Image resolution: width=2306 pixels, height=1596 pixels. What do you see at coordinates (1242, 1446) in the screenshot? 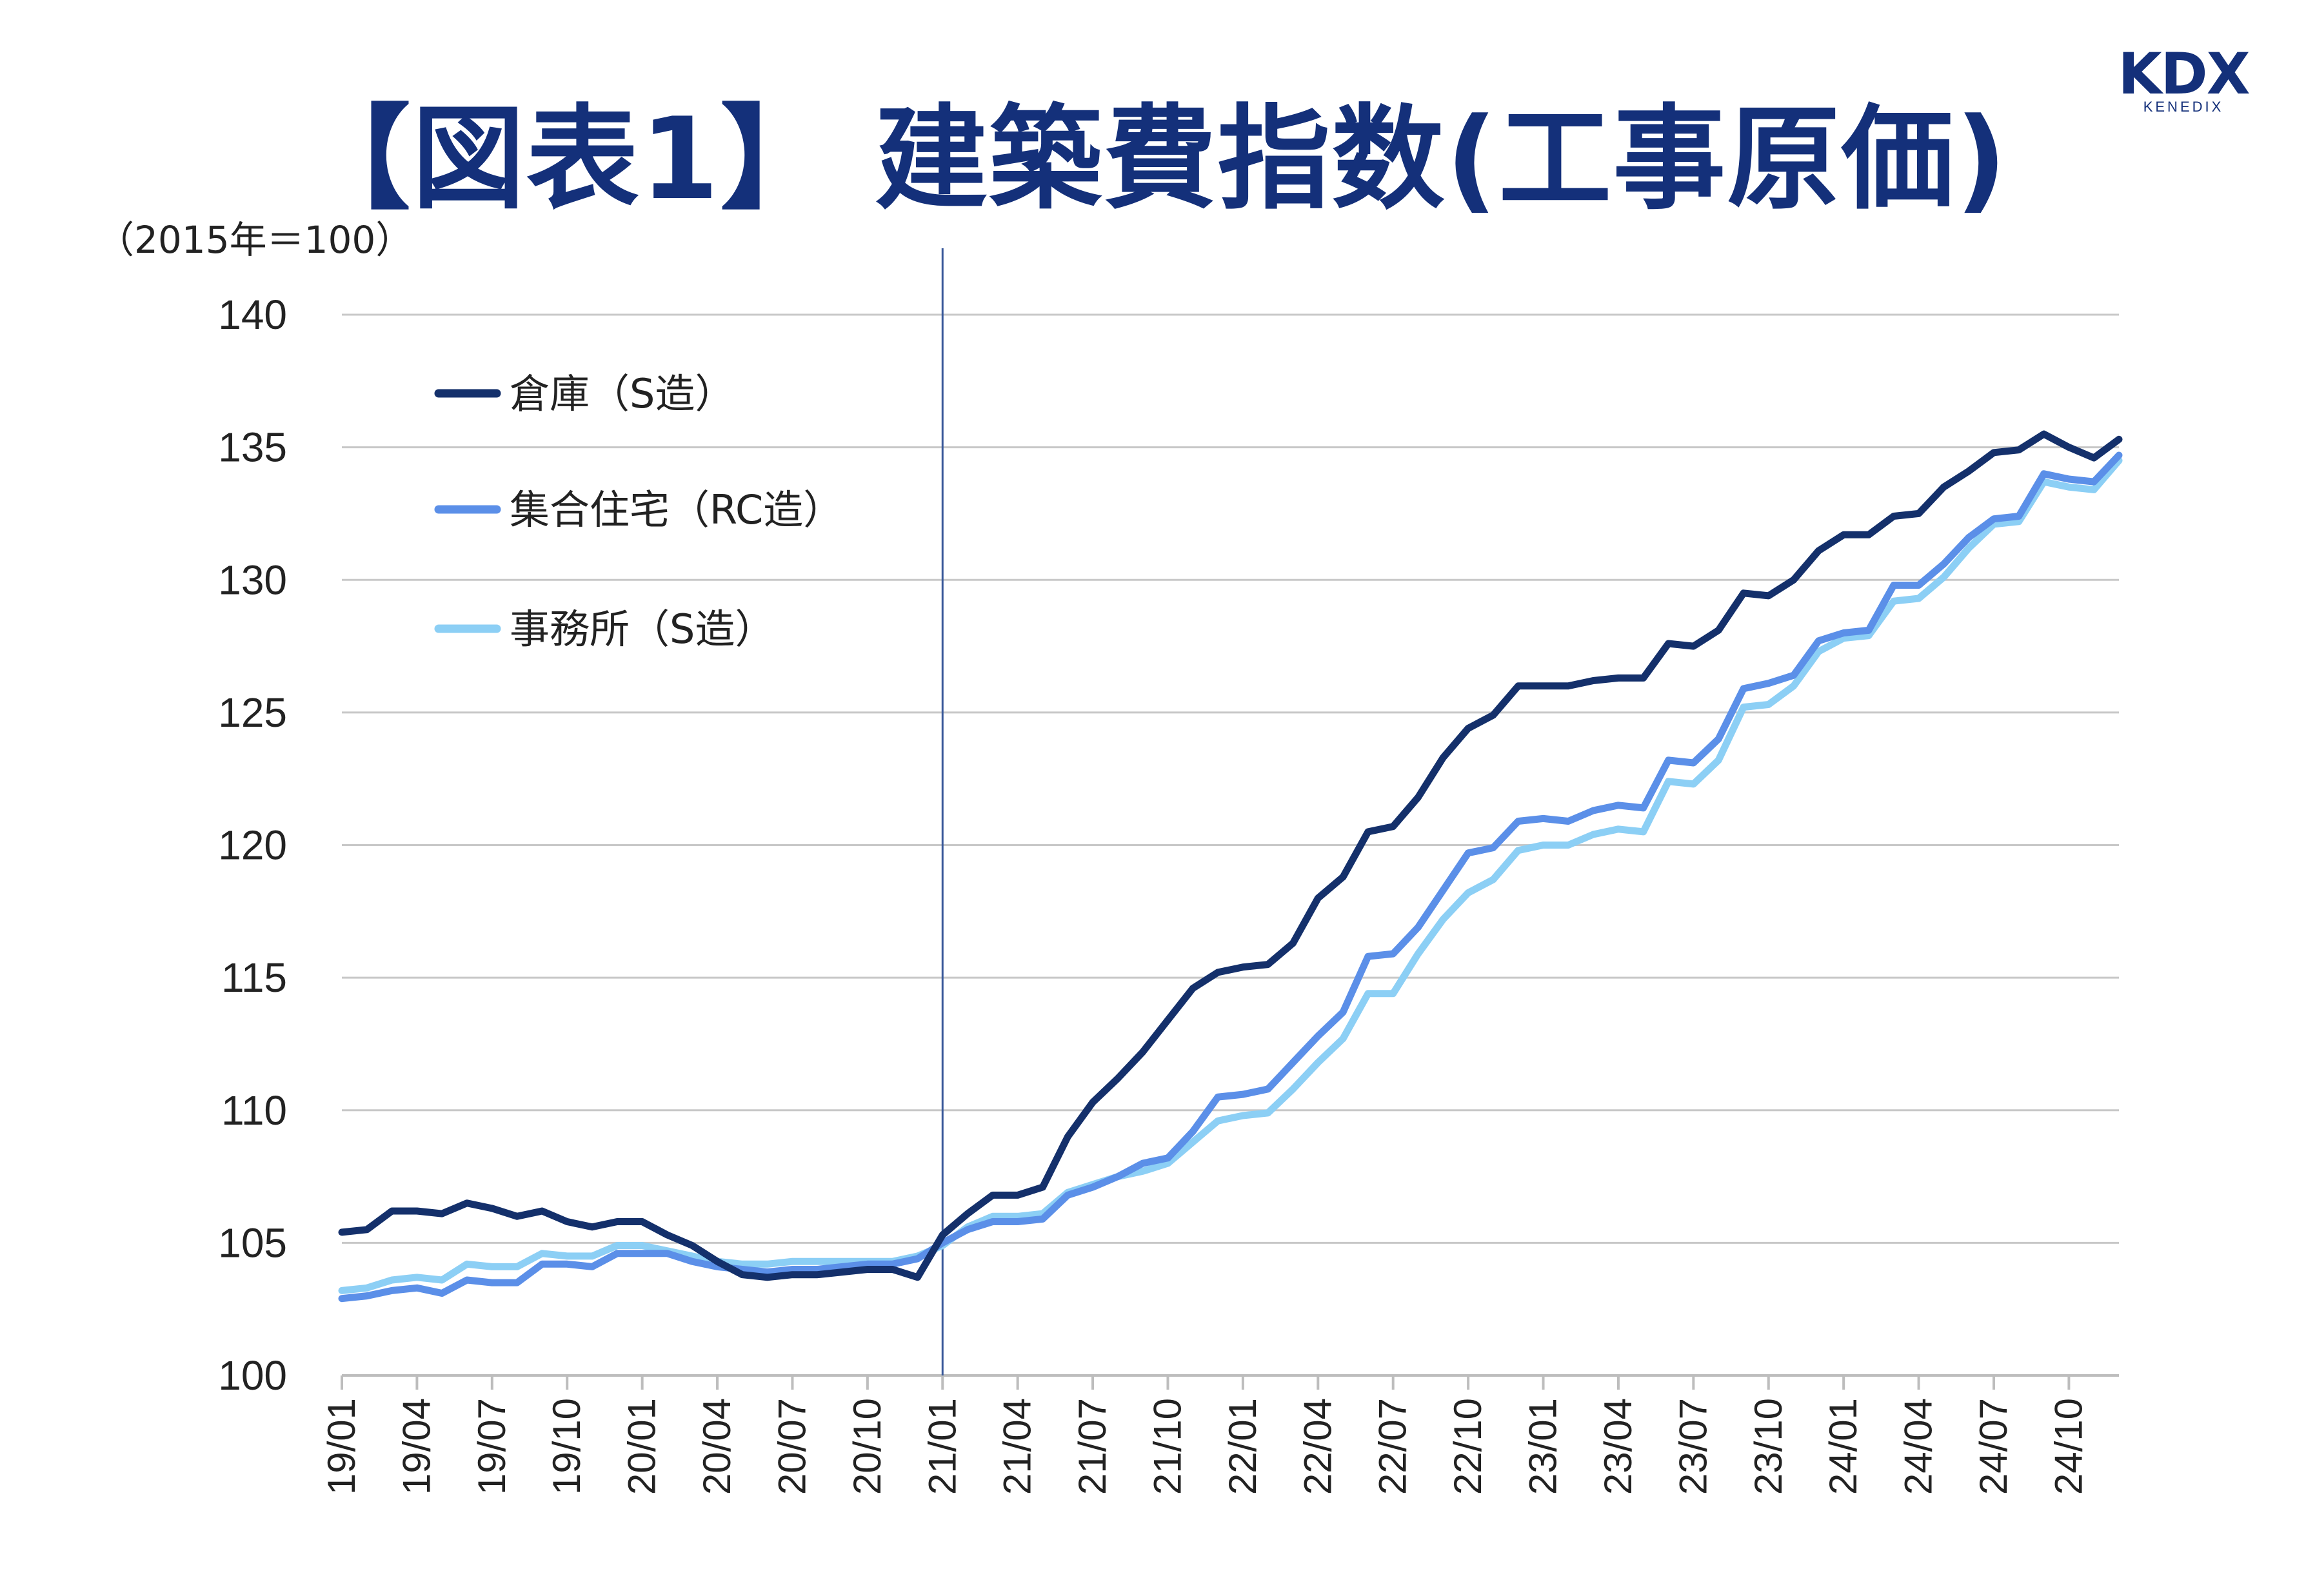
I see `x-tick-label: 22/01` at bounding box center [1242, 1446].